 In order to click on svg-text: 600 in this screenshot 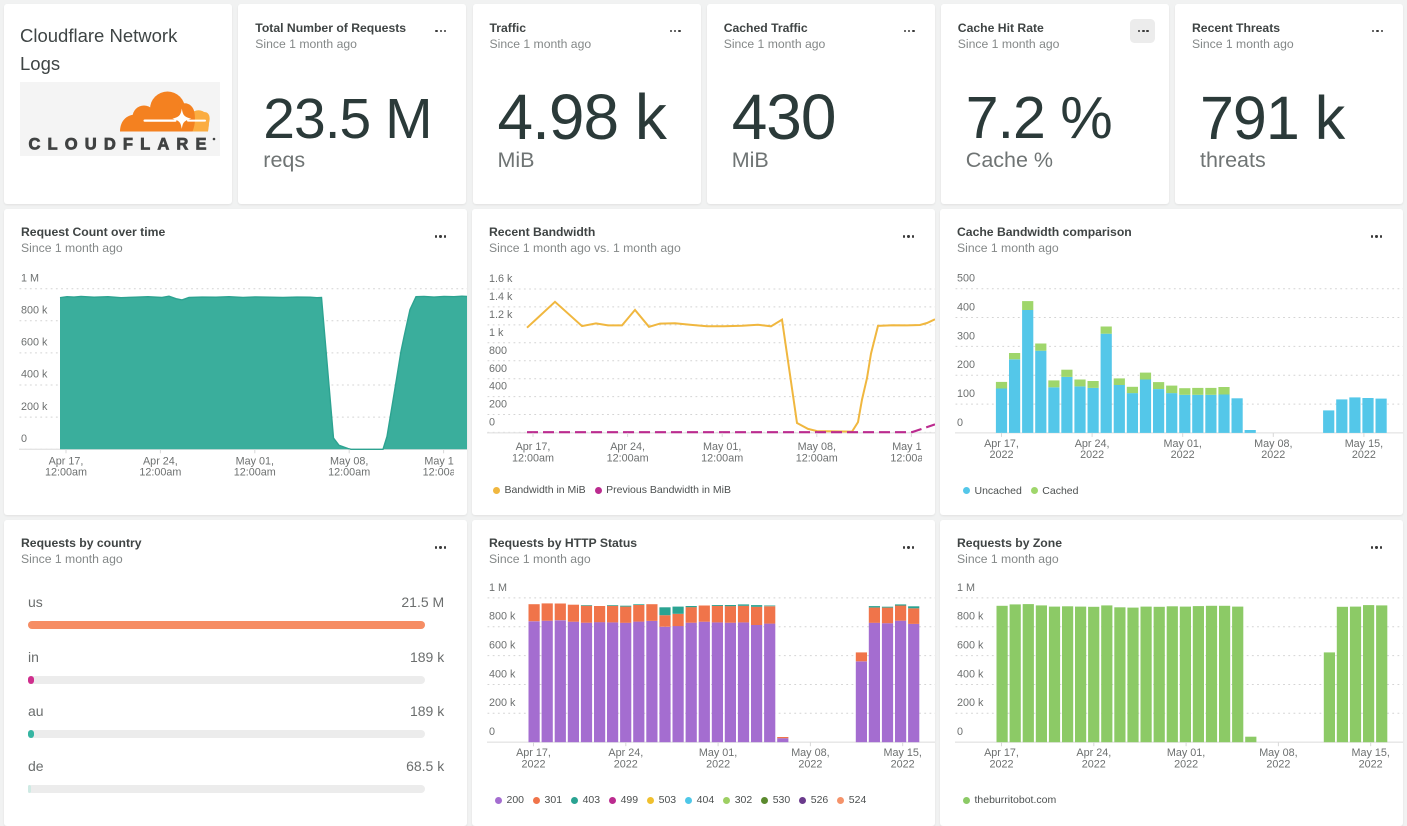, I will do `click(498, 368)`.